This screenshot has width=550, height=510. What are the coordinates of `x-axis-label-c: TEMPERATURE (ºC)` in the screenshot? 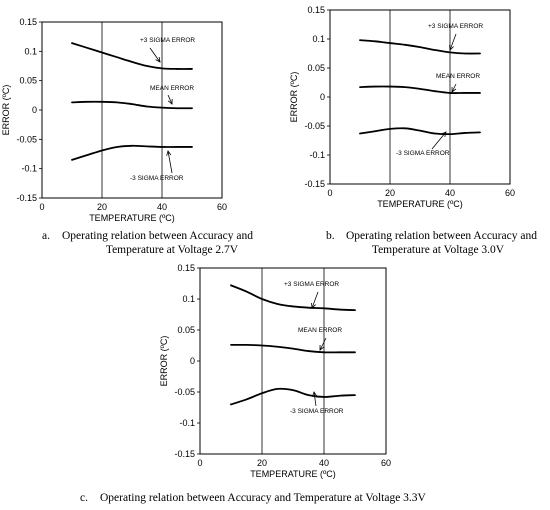 It's located at (293, 474).